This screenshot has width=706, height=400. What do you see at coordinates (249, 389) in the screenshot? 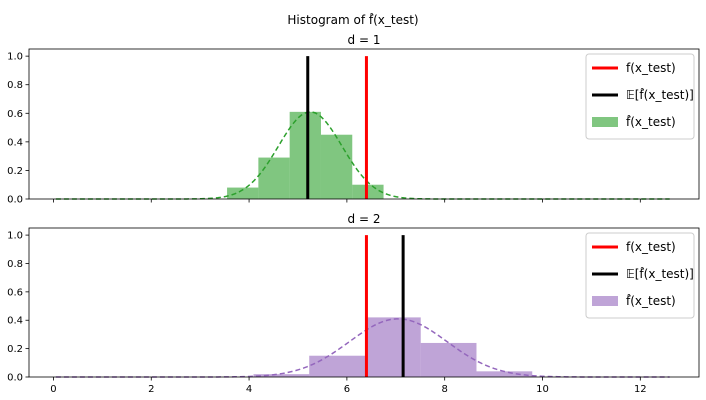
I see `x-tick-label: 4` at bounding box center [249, 389].